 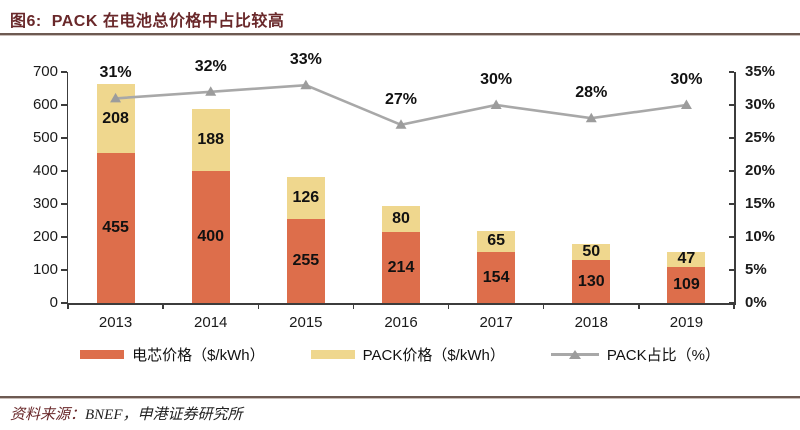 I want to click on legend-item-pack-ratio: PACK占比（%）, so click(x=635, y=354).